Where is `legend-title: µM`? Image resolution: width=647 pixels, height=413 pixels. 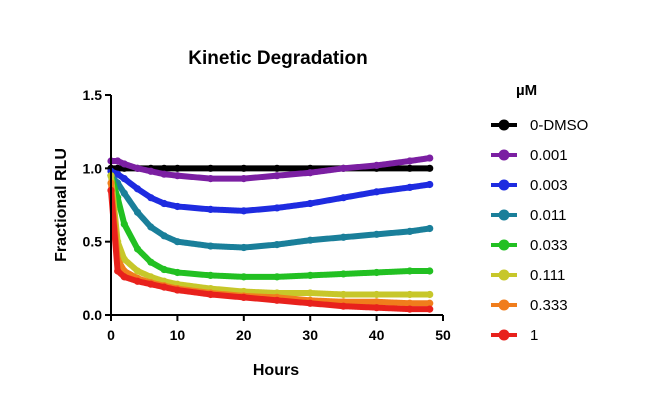
legend-title: µM is located at coordinates (526, 90).